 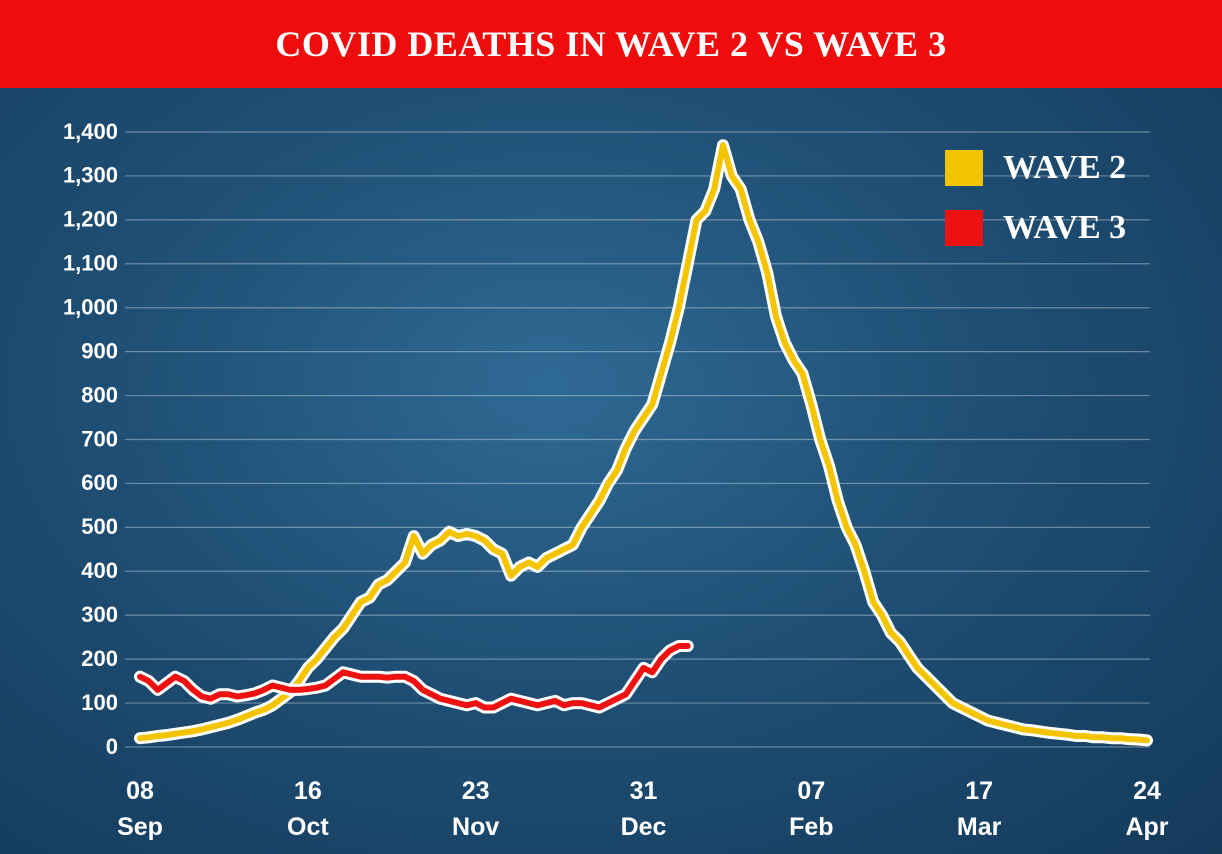 What do you see at coordinates (99, 570) in the screenshot?
I see `y-tick-label: 400` at bounding box center [99, 570].